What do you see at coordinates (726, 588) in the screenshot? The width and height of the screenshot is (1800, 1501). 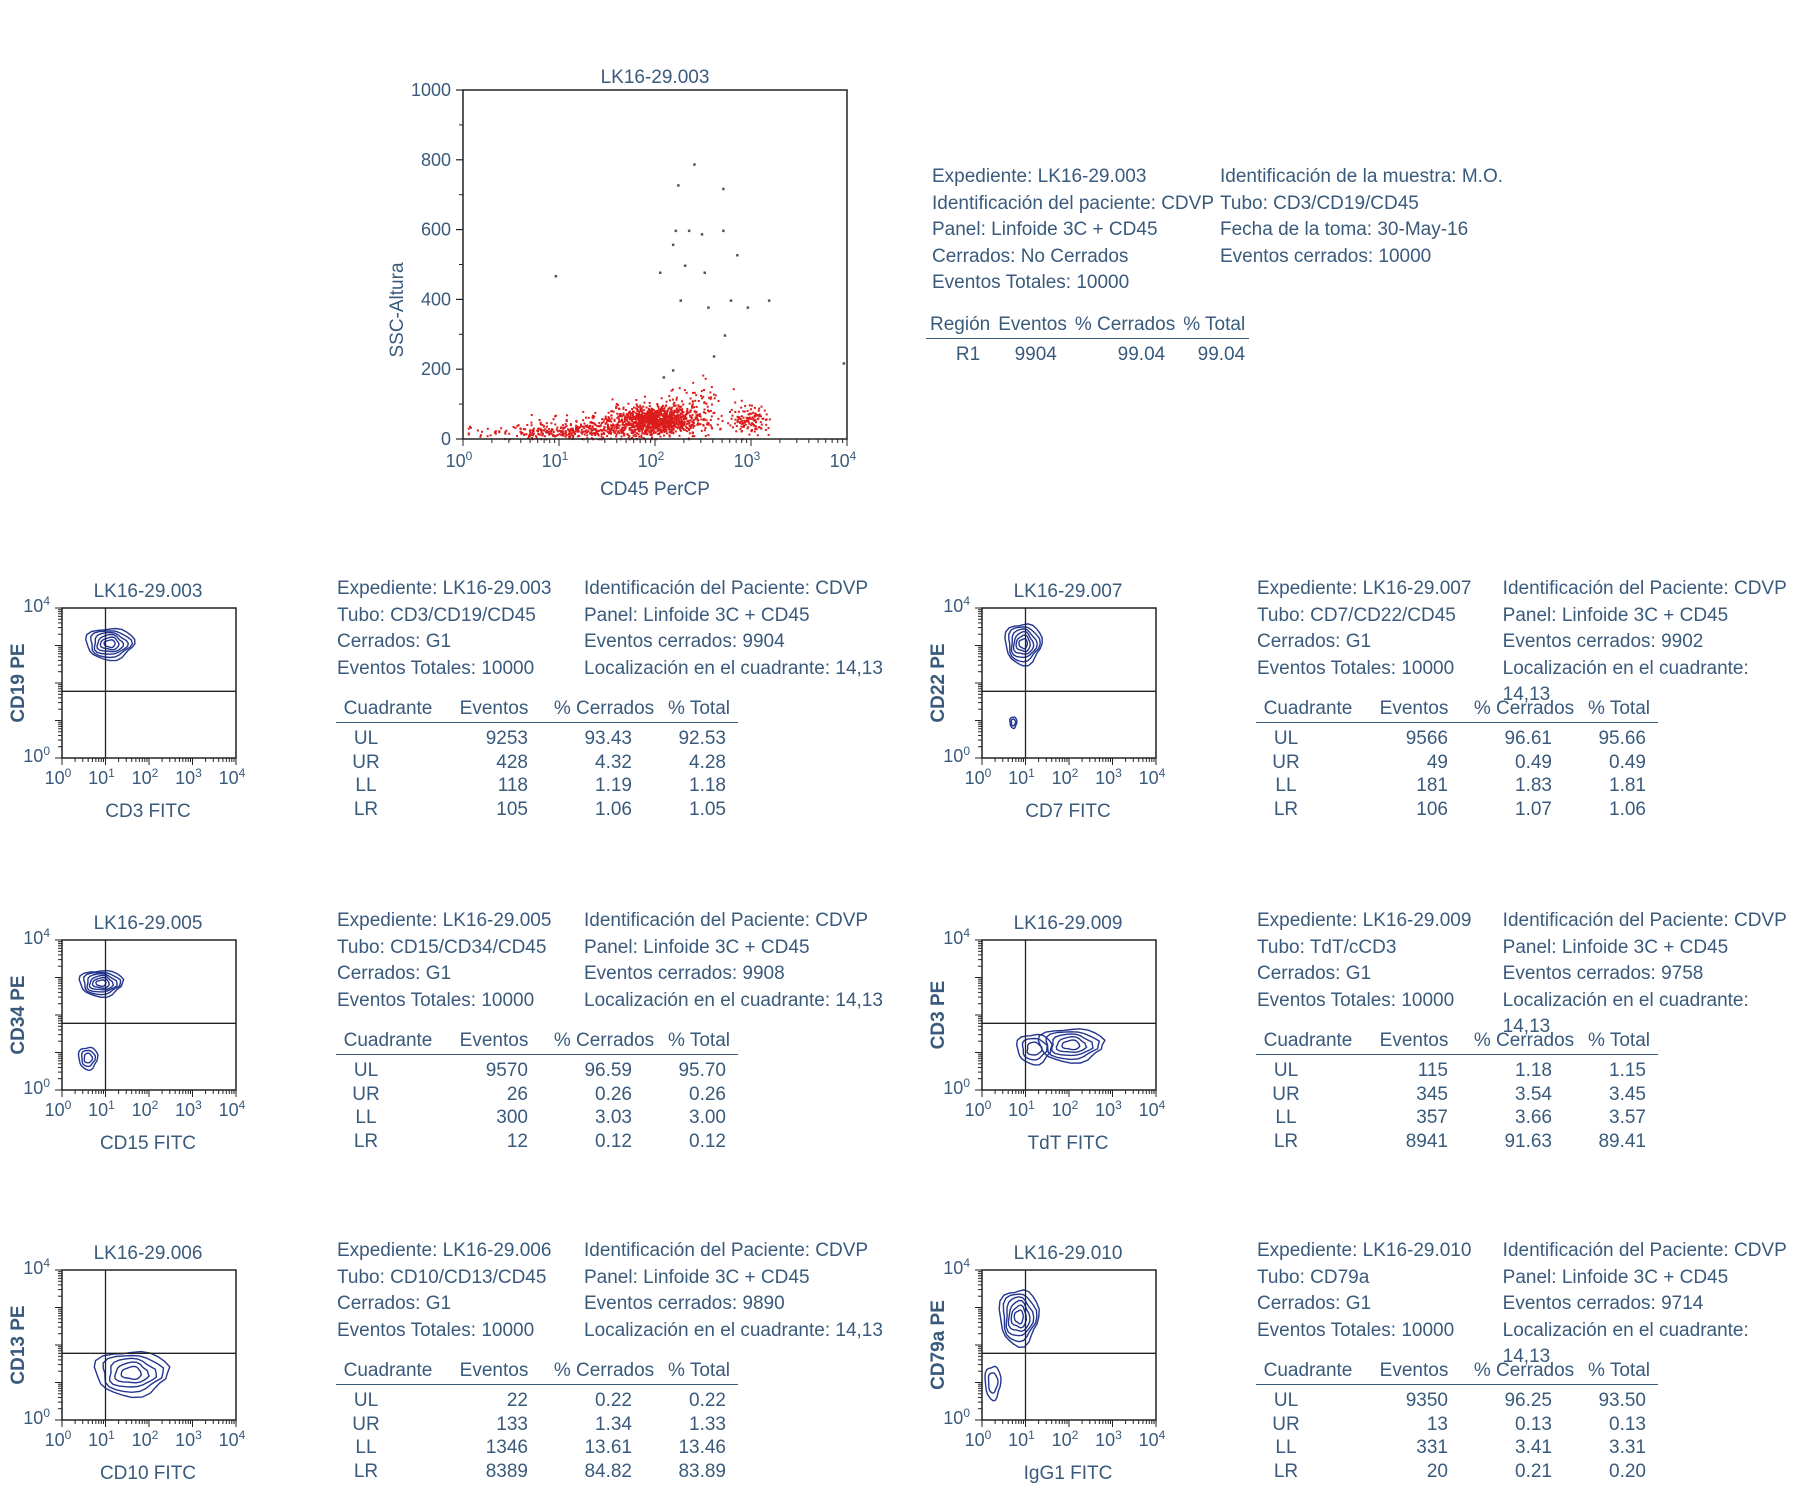 I see `info-line: Identificación del Paciente: CDVP` at bounding box center [726, 588].